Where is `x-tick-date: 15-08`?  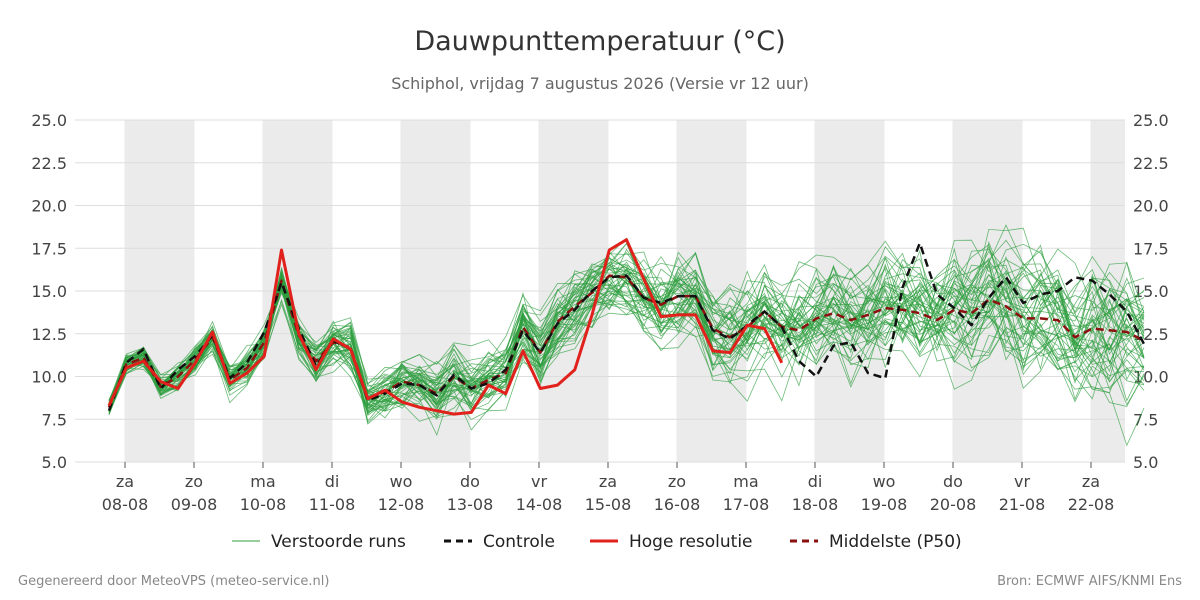 x-tick-date: 15-08 is located at coordinates (608, 504).